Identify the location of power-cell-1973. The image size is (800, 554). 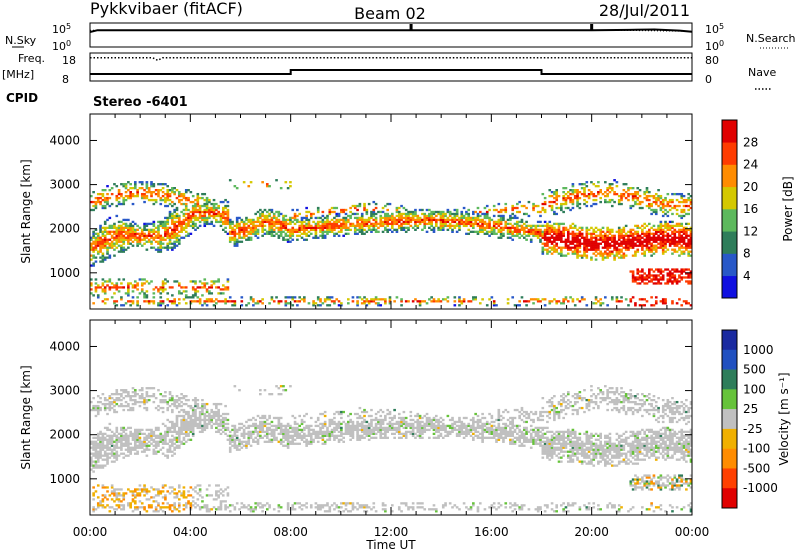
(431, 212).